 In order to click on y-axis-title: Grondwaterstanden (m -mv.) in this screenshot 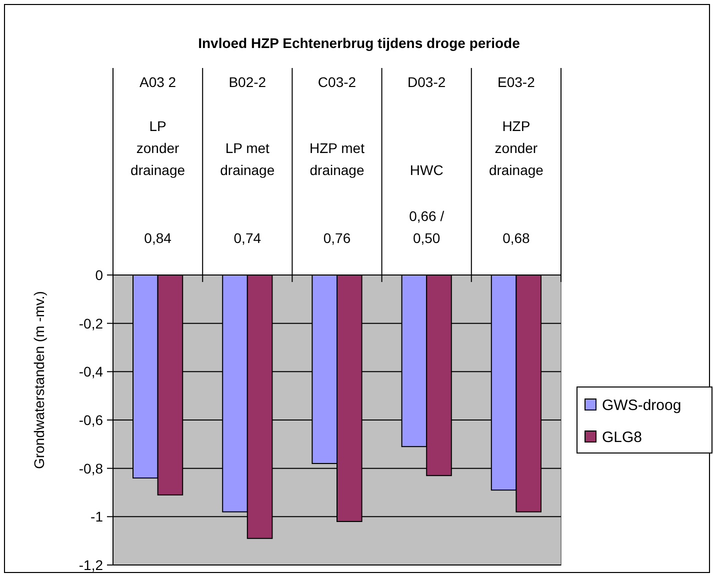, I will do `click(39, 380)`.